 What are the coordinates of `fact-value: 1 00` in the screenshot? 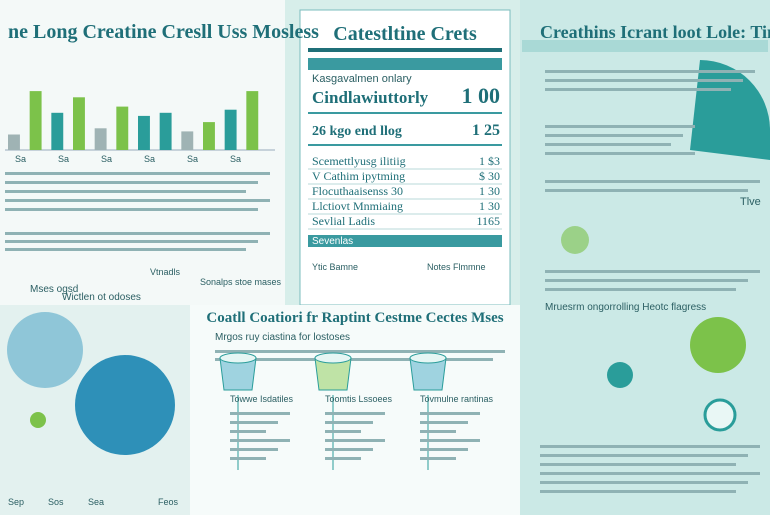 It's located at (481, 95).